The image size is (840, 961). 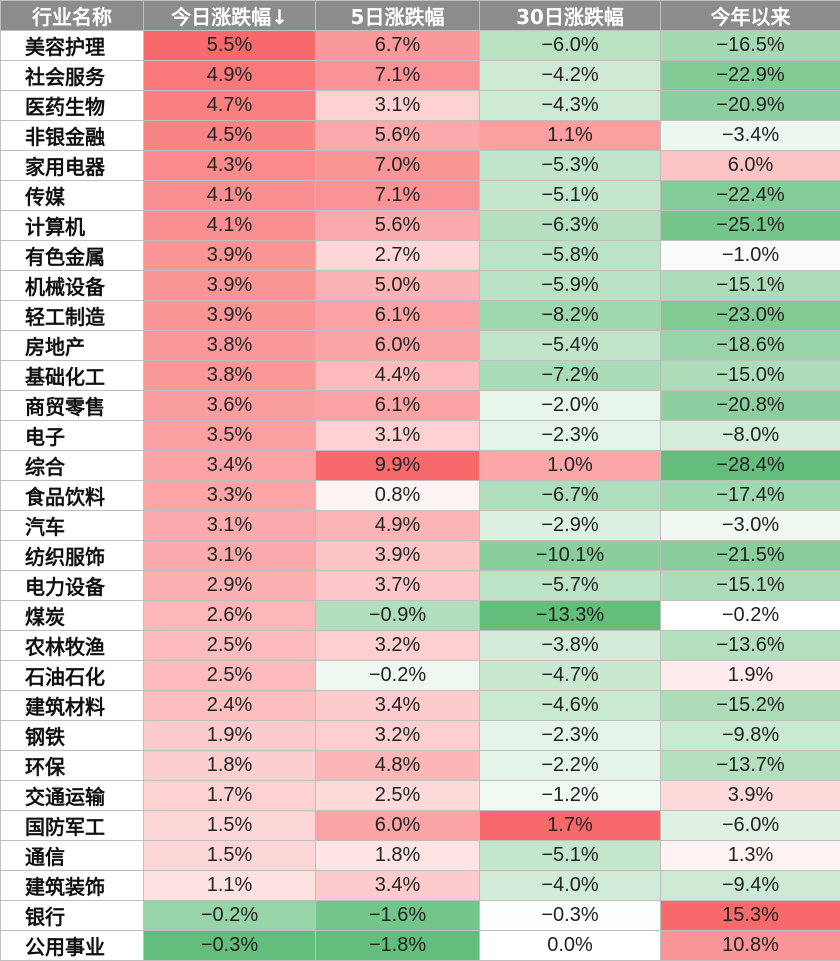 What do you see at coordinates (570, 196) in the screenshot?
I see `30day-change-cell: −5.1%` at bounding box center [570, 196].